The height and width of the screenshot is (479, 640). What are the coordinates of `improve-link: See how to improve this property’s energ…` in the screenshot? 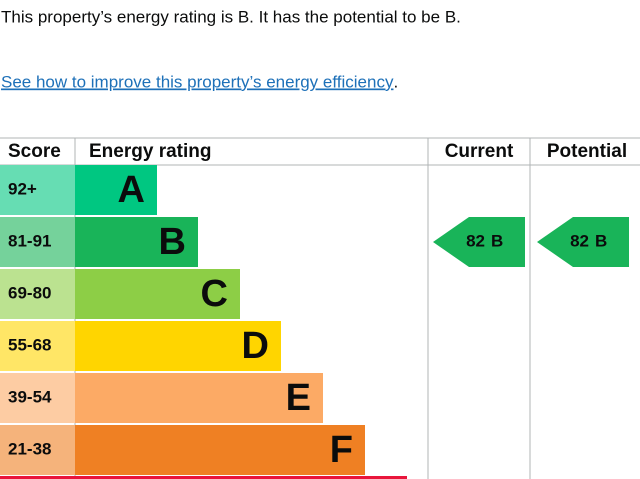 It's located at (197, 81).